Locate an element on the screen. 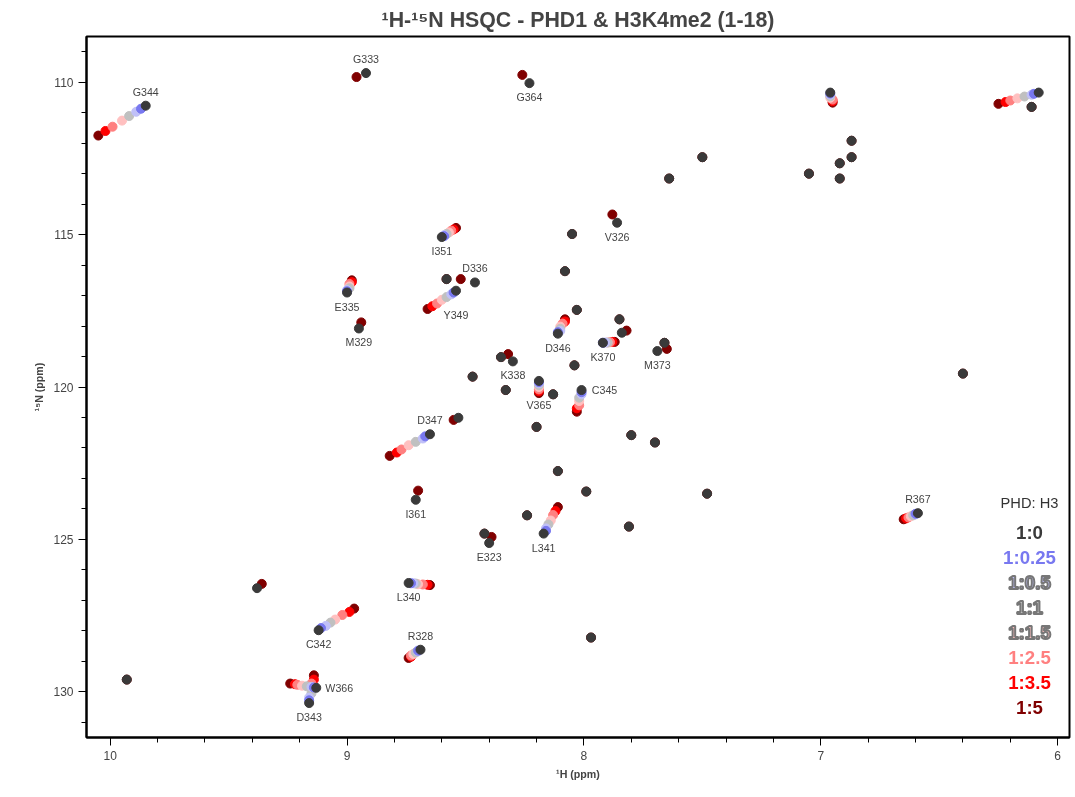  annotation: E335 is located at coordinates (347, 306).